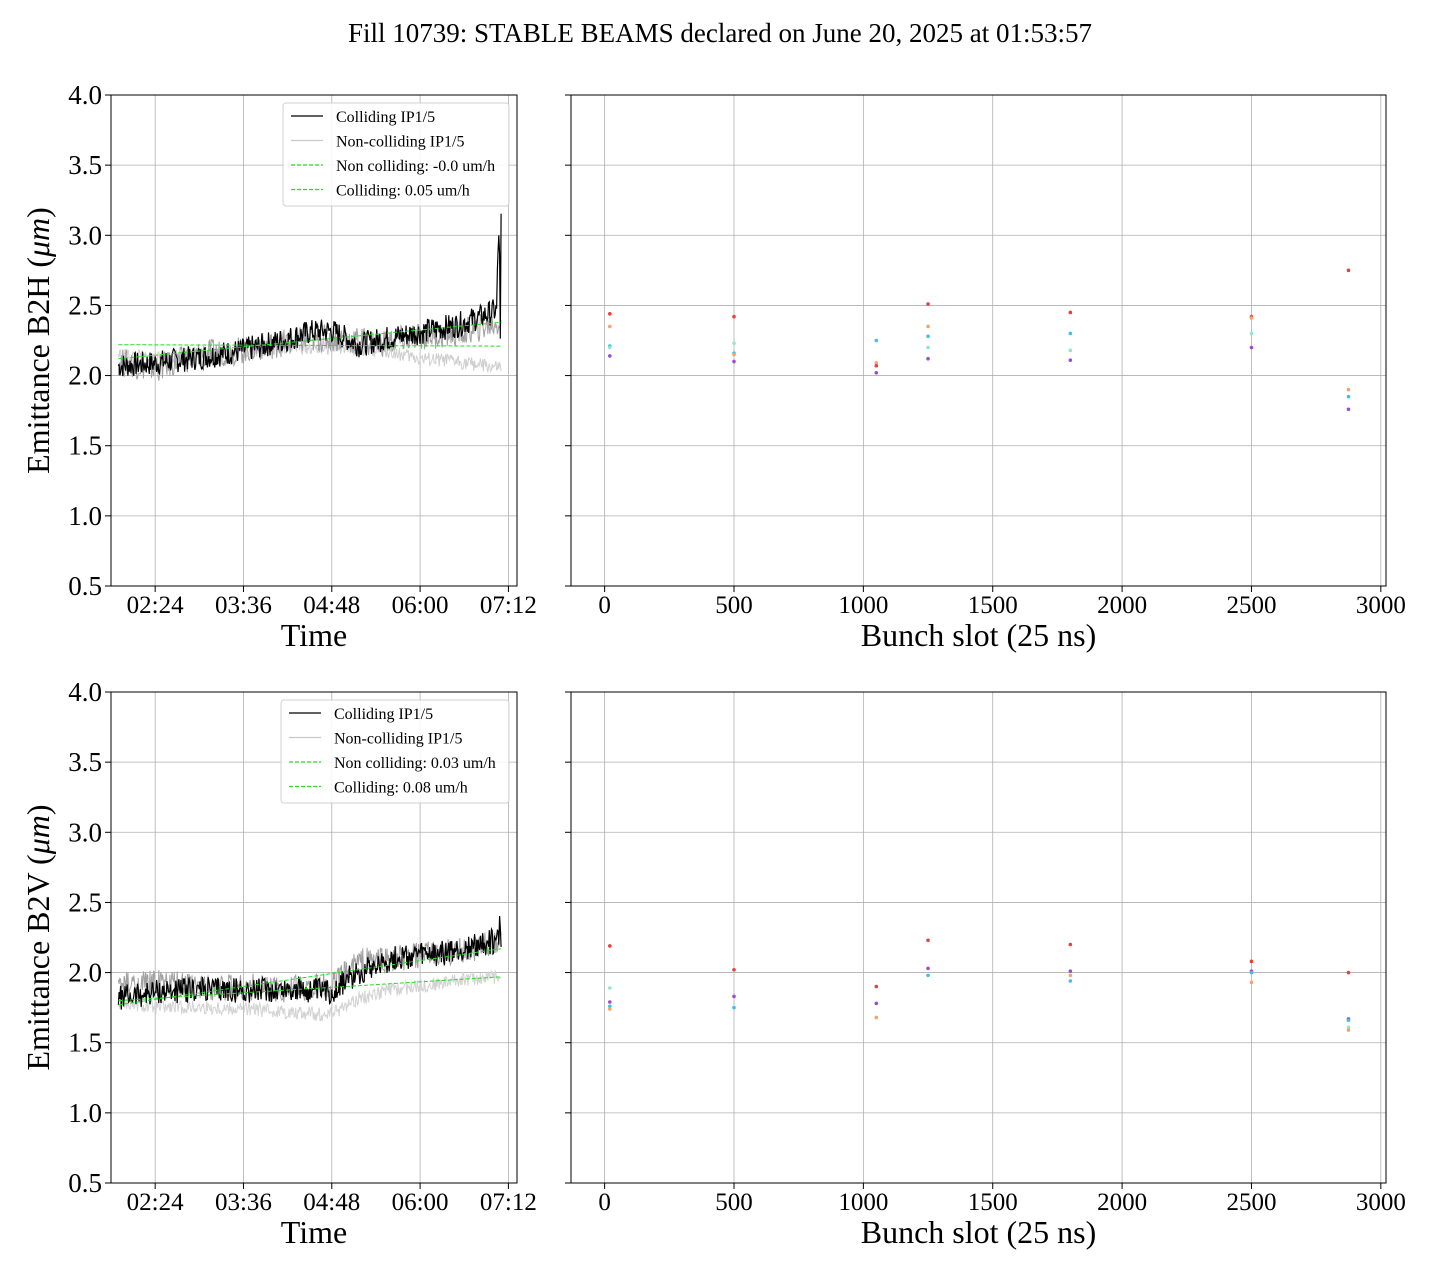  Describe the element at coordinates (85, 376) in the screenshot. I see `y-tick-label: 2.0` at that location.